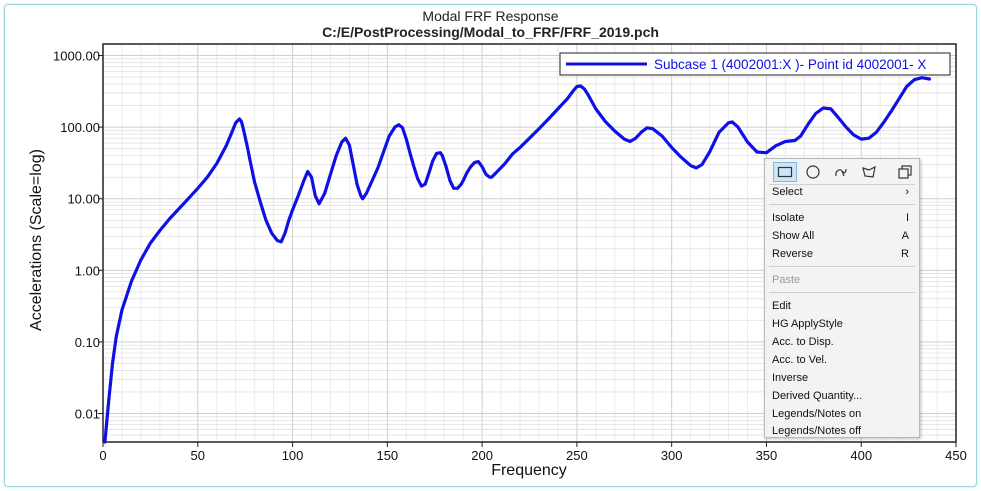  Describe the element at coordinates (87, 342) in the screenshot. I see `y-tick-label: 0.10` at that location.